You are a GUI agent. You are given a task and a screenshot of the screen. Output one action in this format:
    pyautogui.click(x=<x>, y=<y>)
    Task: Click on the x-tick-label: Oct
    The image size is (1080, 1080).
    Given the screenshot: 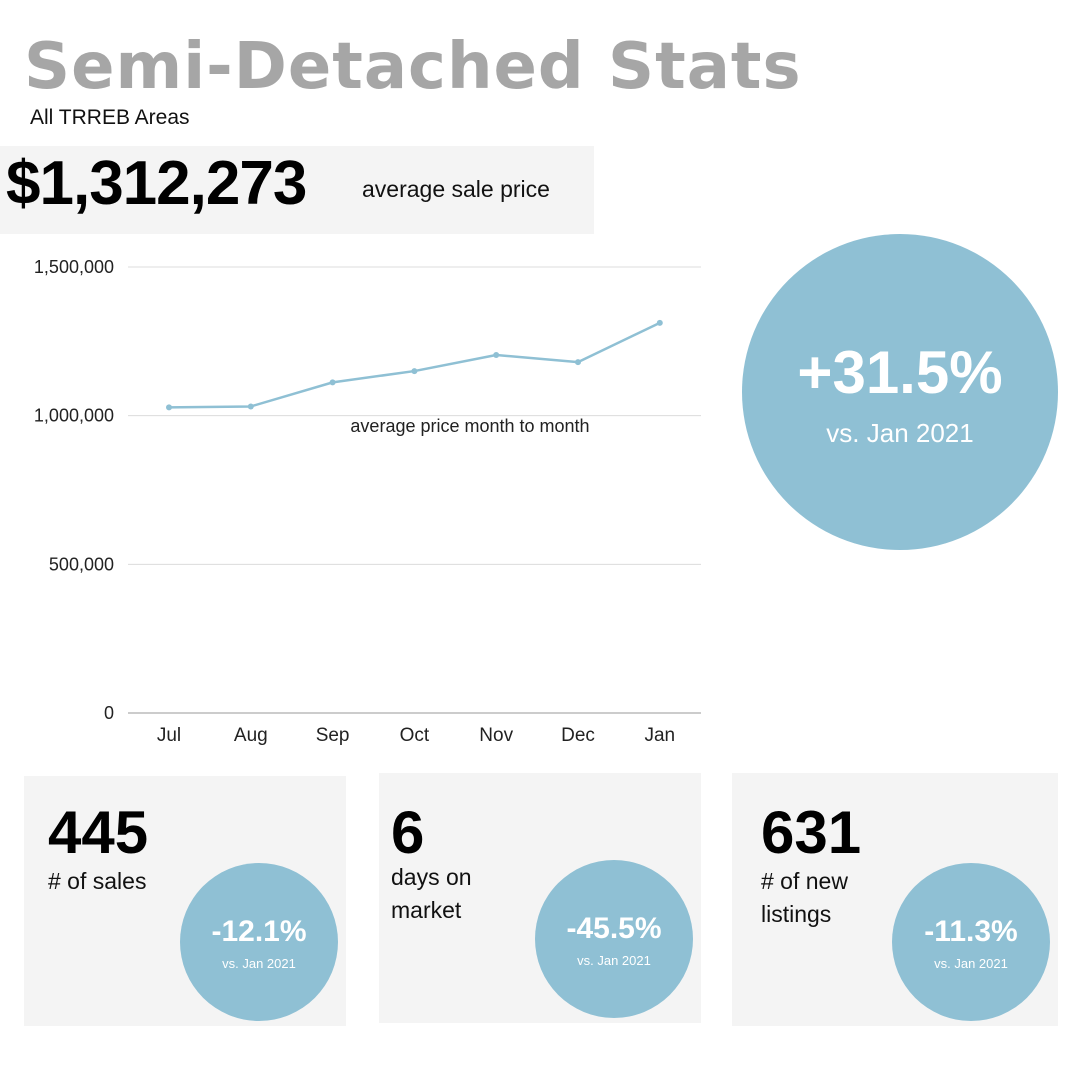 What is the action you would take?
    pyautogui.click(x=415, y=735)
    